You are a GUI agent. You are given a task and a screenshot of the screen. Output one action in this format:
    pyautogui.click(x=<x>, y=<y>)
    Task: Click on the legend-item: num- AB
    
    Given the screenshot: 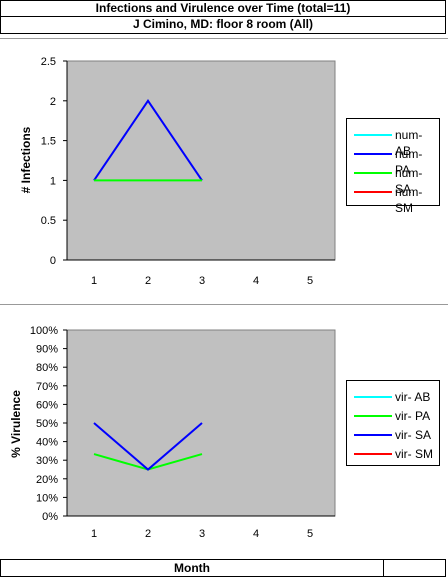 What is the action you would take?
    pyautogui.click(x=393, y=142)
    